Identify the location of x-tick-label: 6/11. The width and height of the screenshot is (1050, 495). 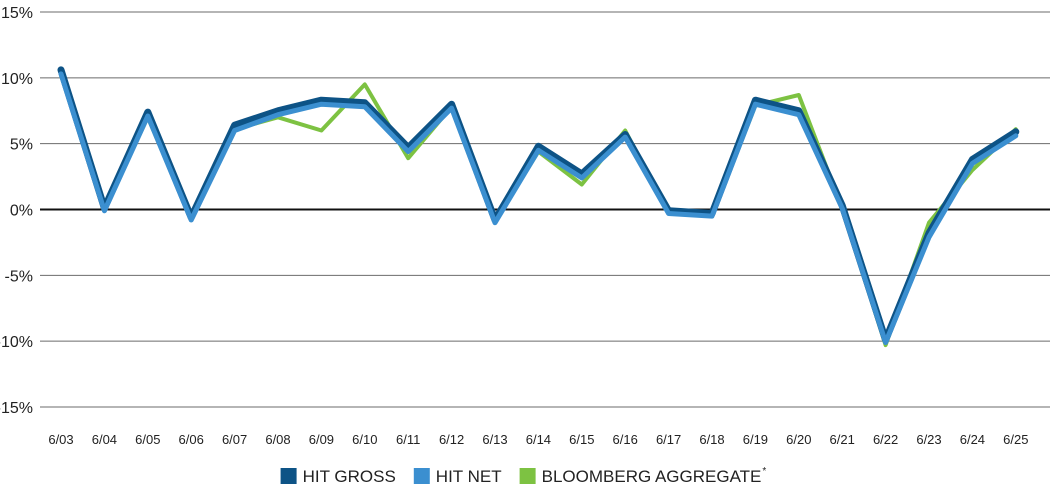
(408, 439).